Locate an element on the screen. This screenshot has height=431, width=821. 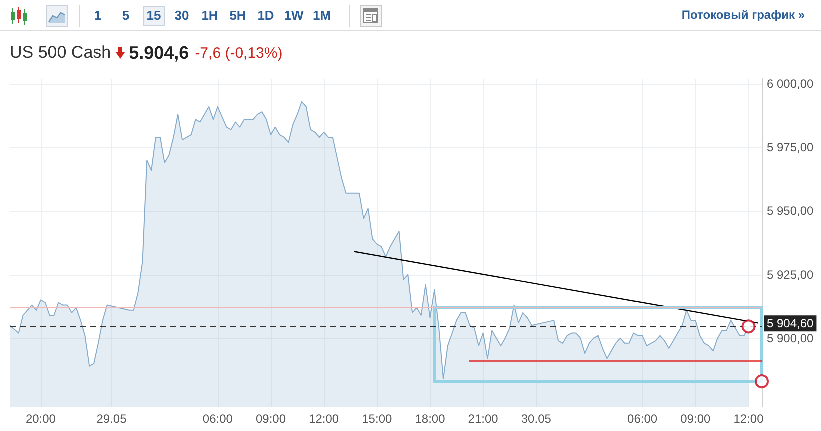
y-tick-label: 5 975,00 is located at coordinates (790, 147).